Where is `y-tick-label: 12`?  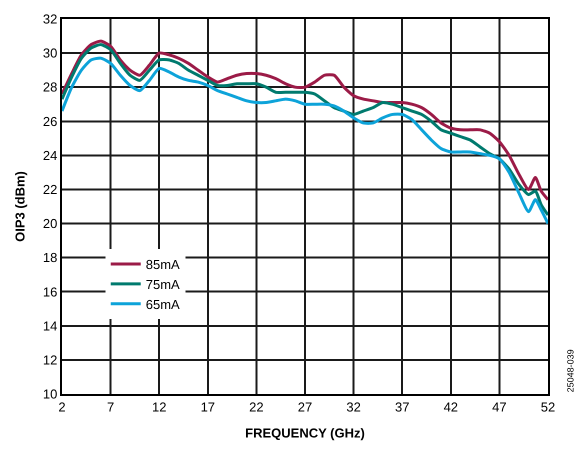
y-tick-label: 12 is located at coordinates (50, 360).